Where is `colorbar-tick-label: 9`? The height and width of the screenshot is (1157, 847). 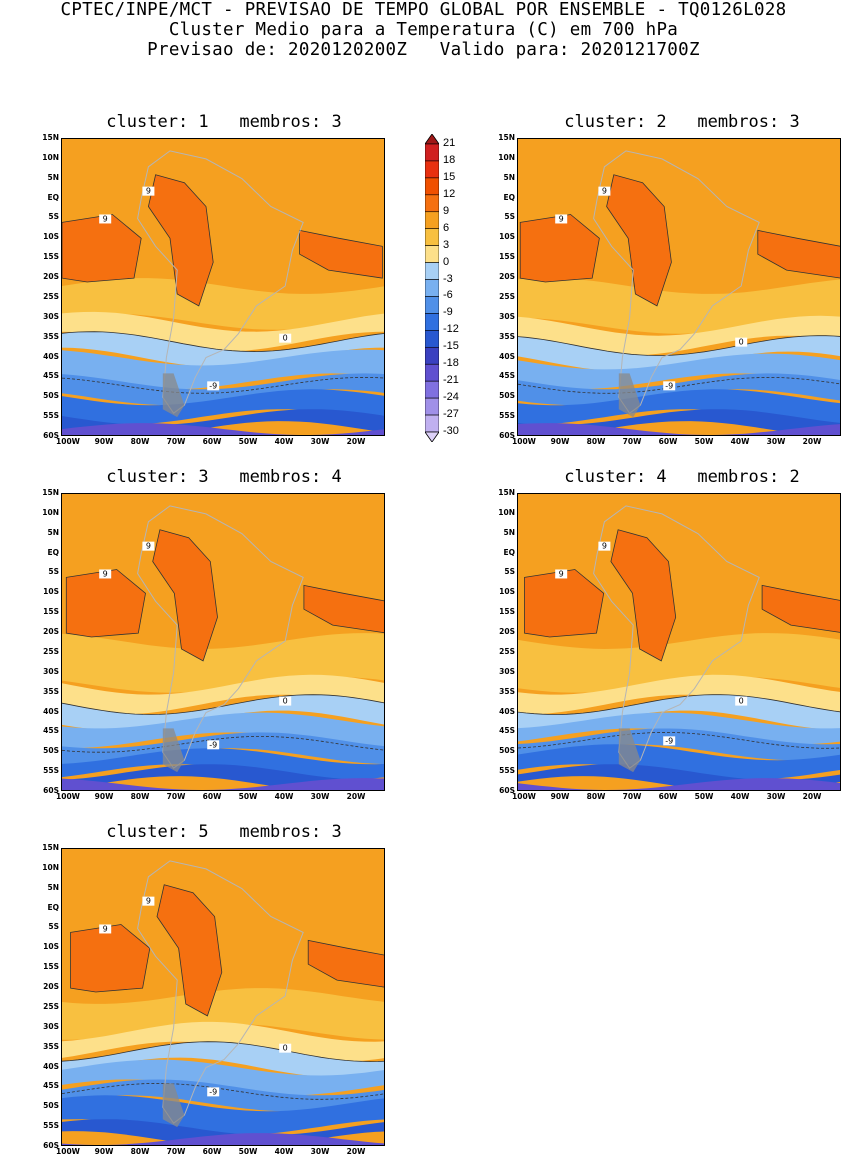 colorbar-tick-label: 9 is located at coordinates (446, 210).